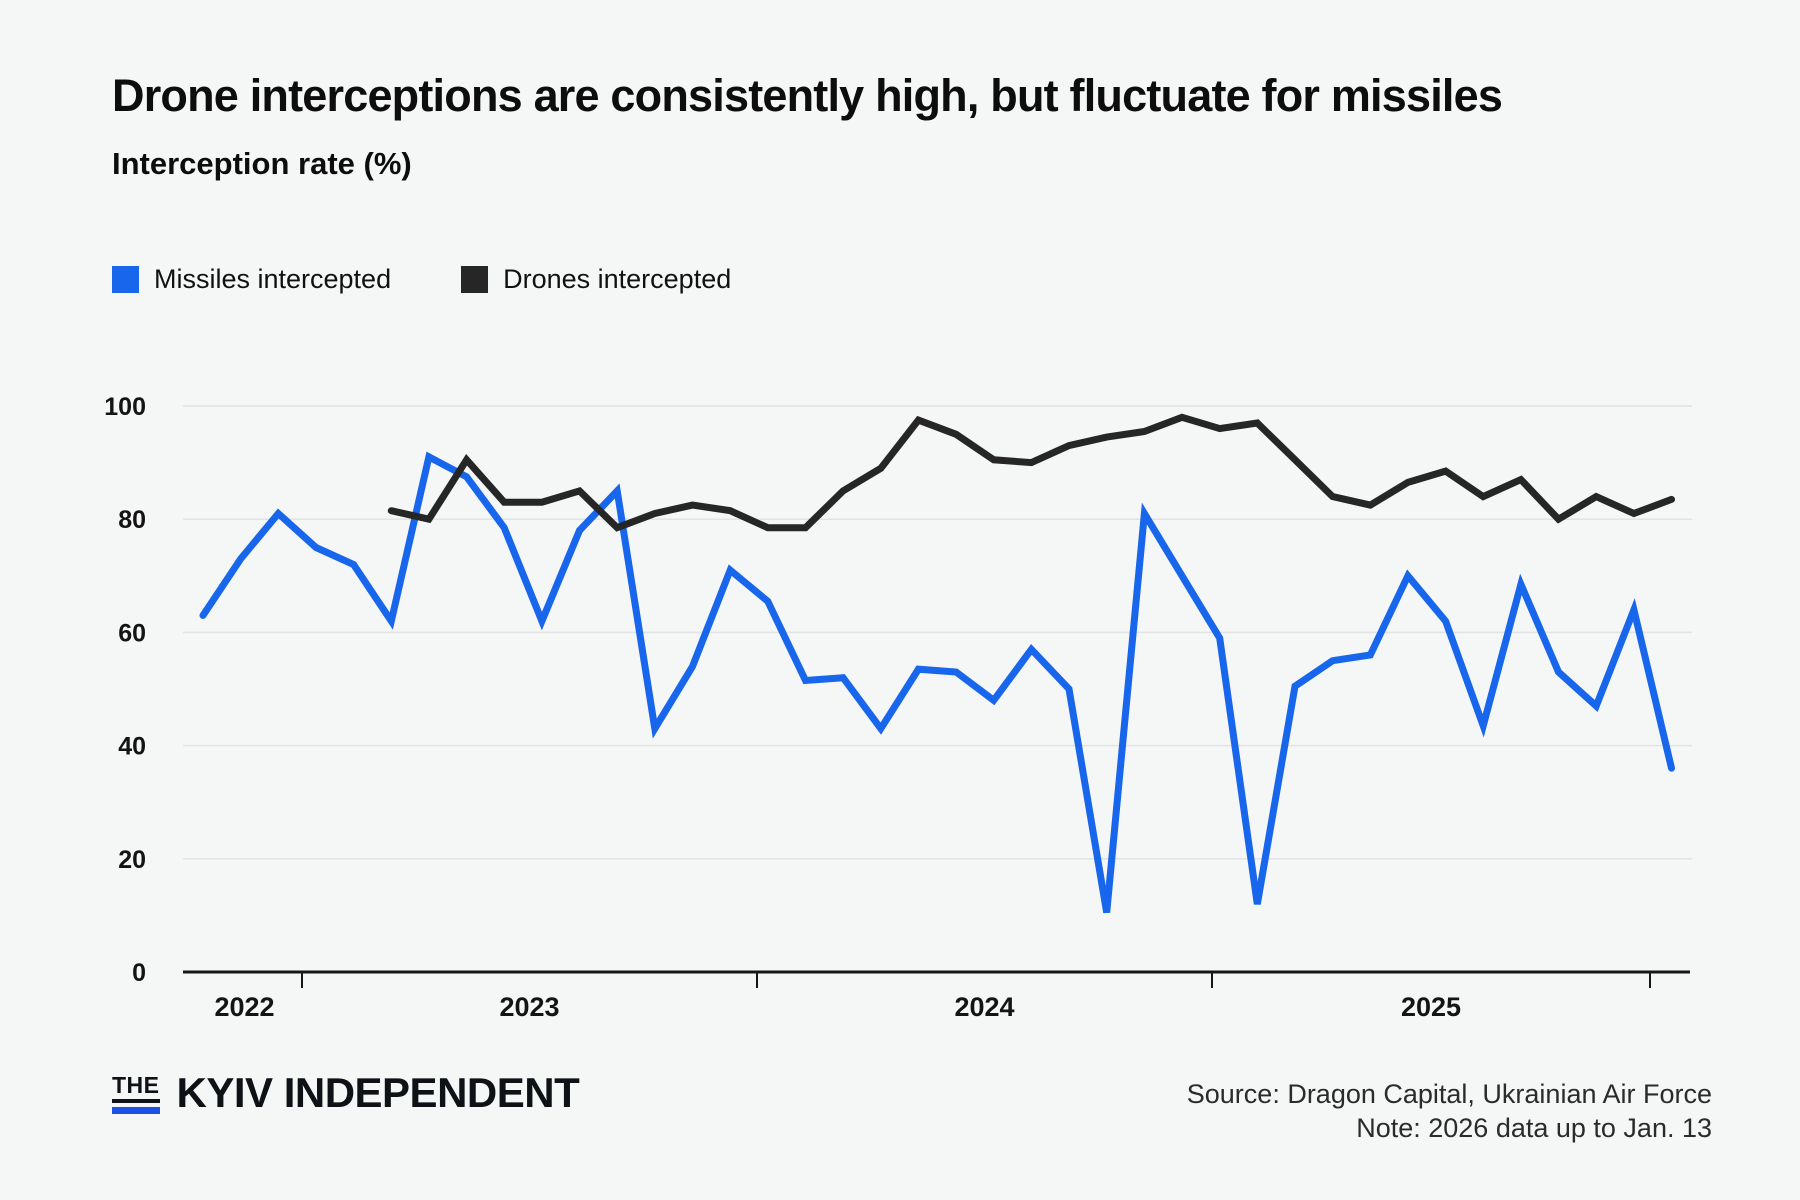  What do you see at coordinates (273, 279) in the screenshot?
I see `legend-label-missiles: Missiles intercepted` at bounding box center [273, 279].